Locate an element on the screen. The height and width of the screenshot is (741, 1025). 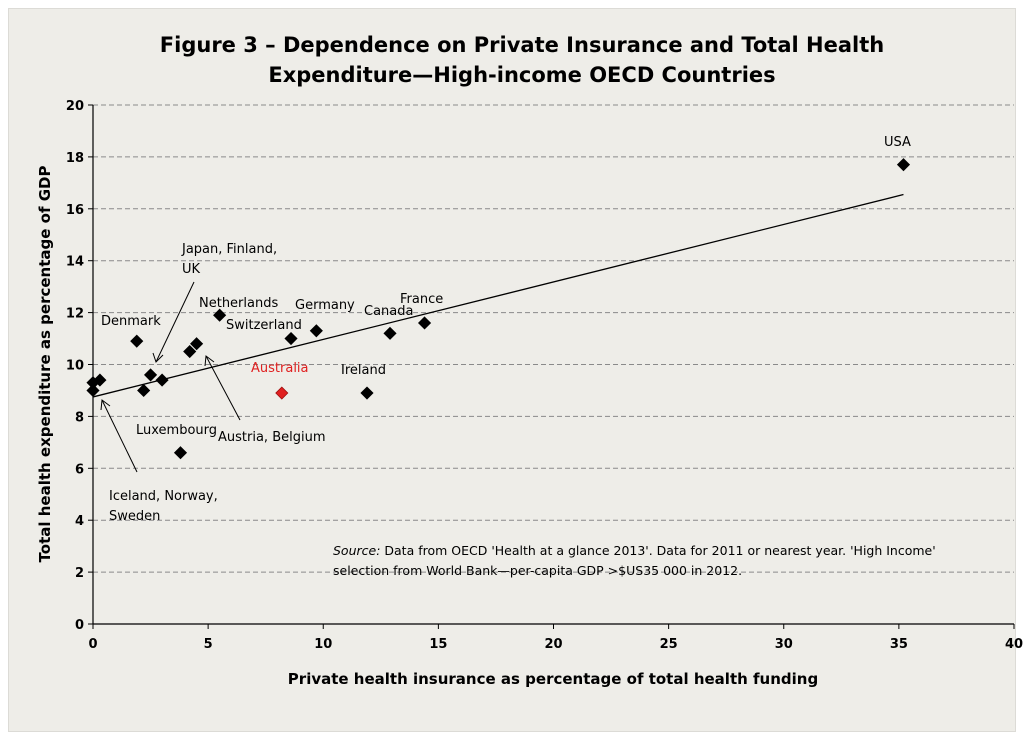
chart-title-line2: Expenditure—High-income OECD Countries is located at coordinates (521, 75).